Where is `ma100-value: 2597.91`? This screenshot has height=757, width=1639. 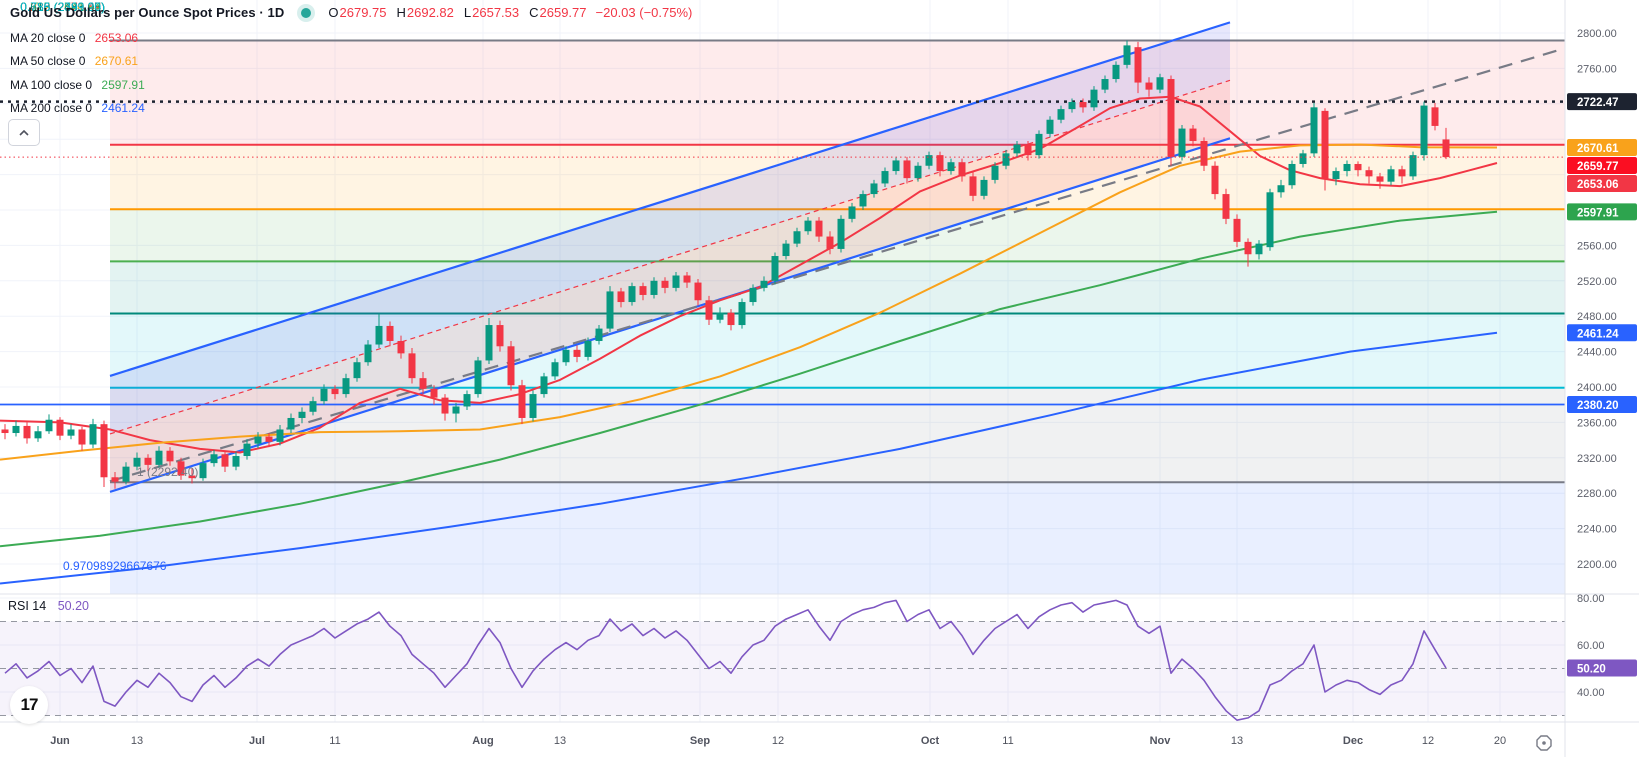
ma100-value: 2597.91 is located at coordinates (123, 85).